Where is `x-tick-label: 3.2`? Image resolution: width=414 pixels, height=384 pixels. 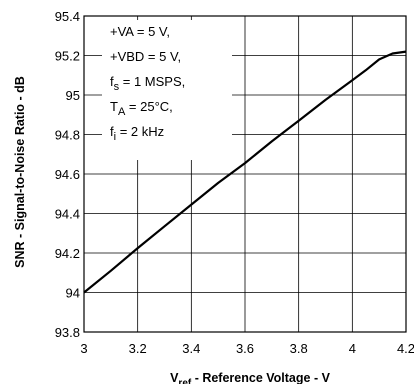 x-tick-label: 3.2 is located at coordinates (138, 348).